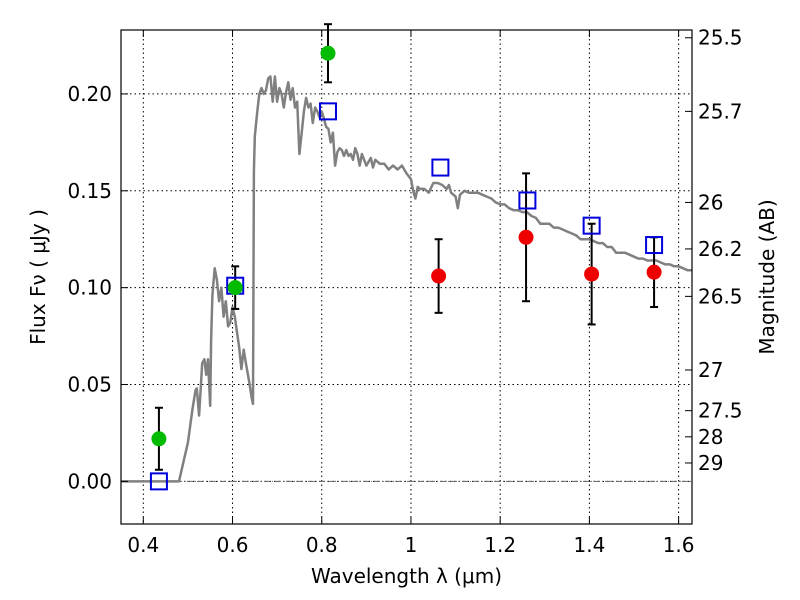 The image size is (800, 600). I want to click on x-tick-label: 0.8, so click(322, 545).